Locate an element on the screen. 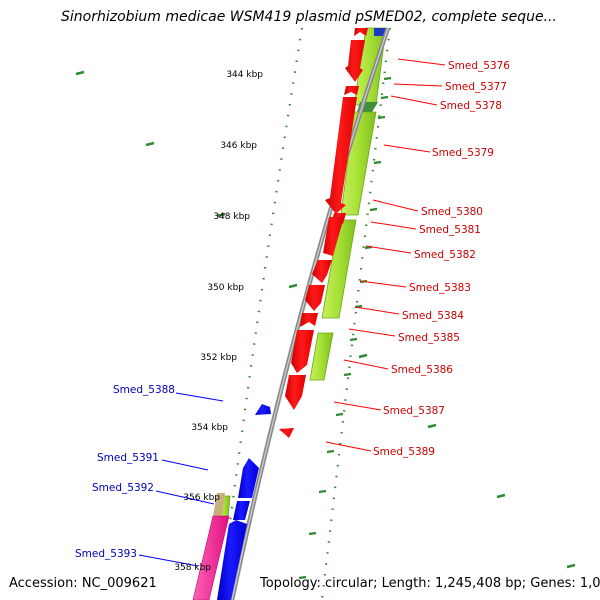  gene-label-smed-5382: Smed_5382 is located at coordinates (445, 255).